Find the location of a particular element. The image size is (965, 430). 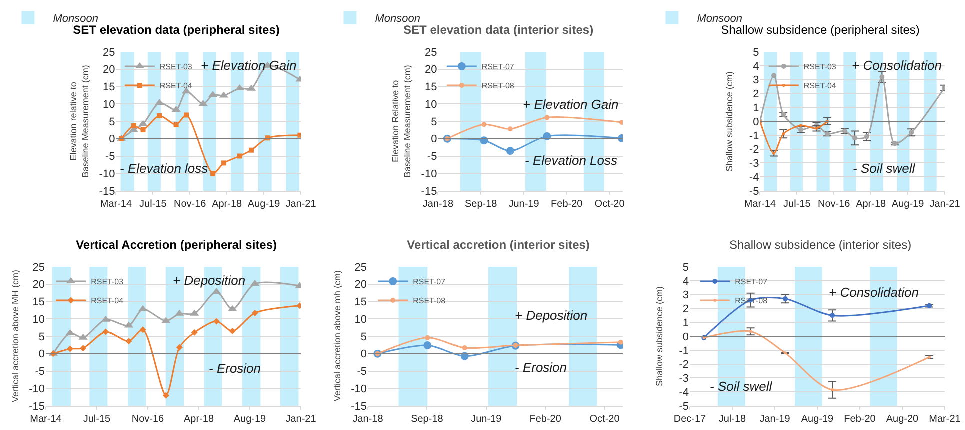

x-tick-label: Jan-19 is located at coordinates (775, 419).